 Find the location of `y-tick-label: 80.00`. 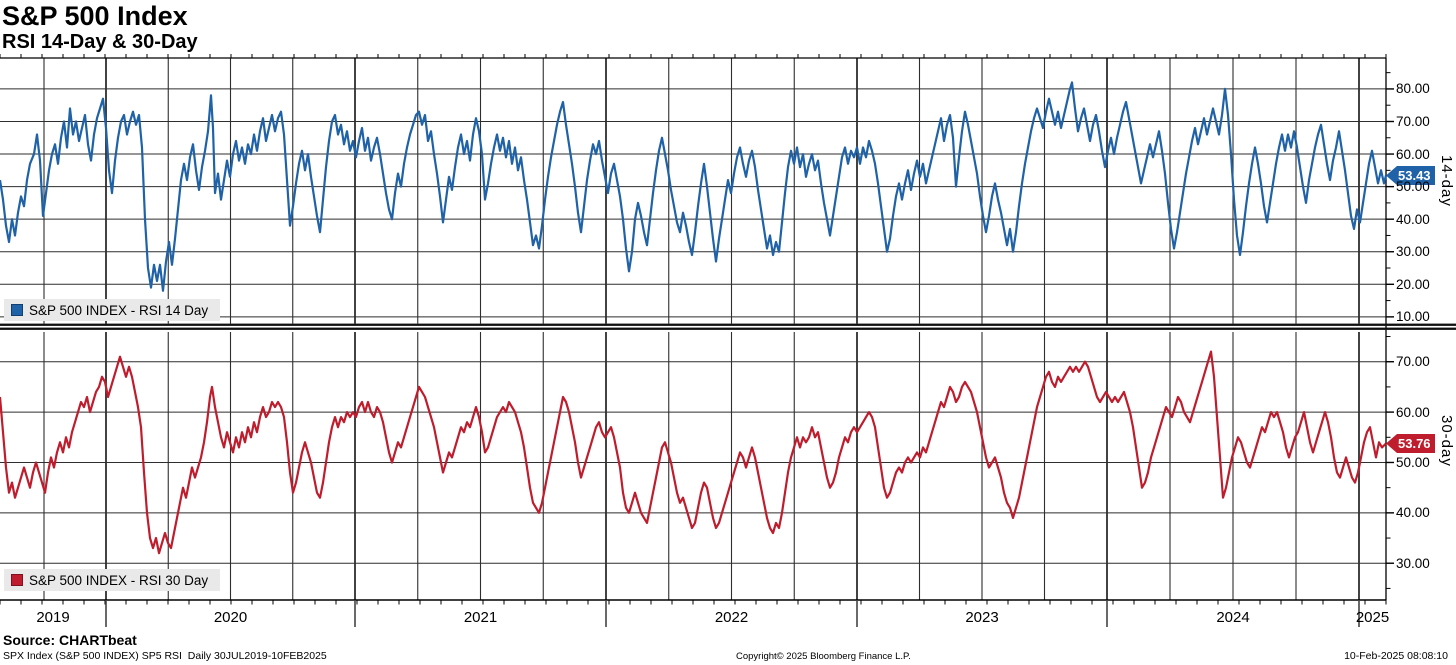

y-tick-label: 80.00 is located at coordinates (1413, 89).